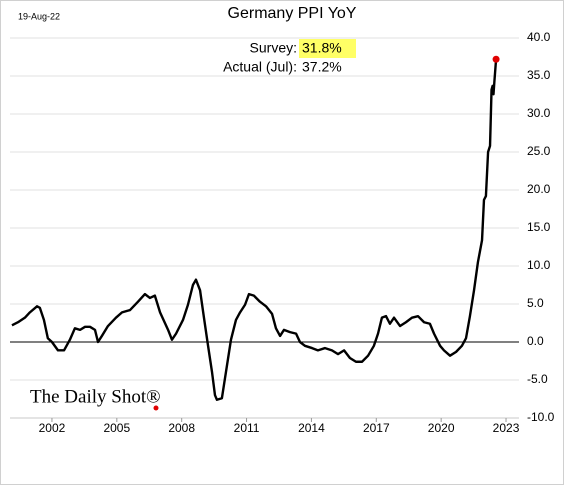 The image size is (564, 490). I want to click on y-tick-label: 15.0, so click(539, 227).